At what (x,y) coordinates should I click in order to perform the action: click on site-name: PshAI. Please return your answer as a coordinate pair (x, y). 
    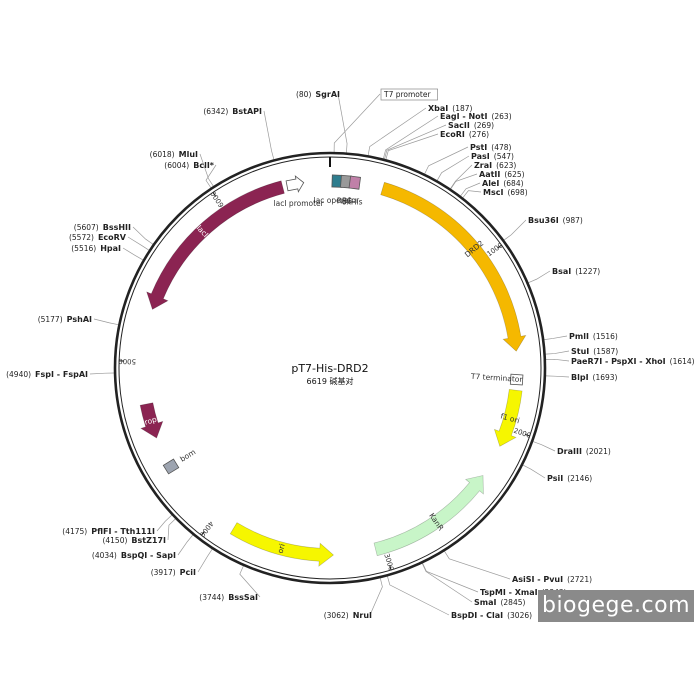
    Looking at the image, I should click on (79, 319).